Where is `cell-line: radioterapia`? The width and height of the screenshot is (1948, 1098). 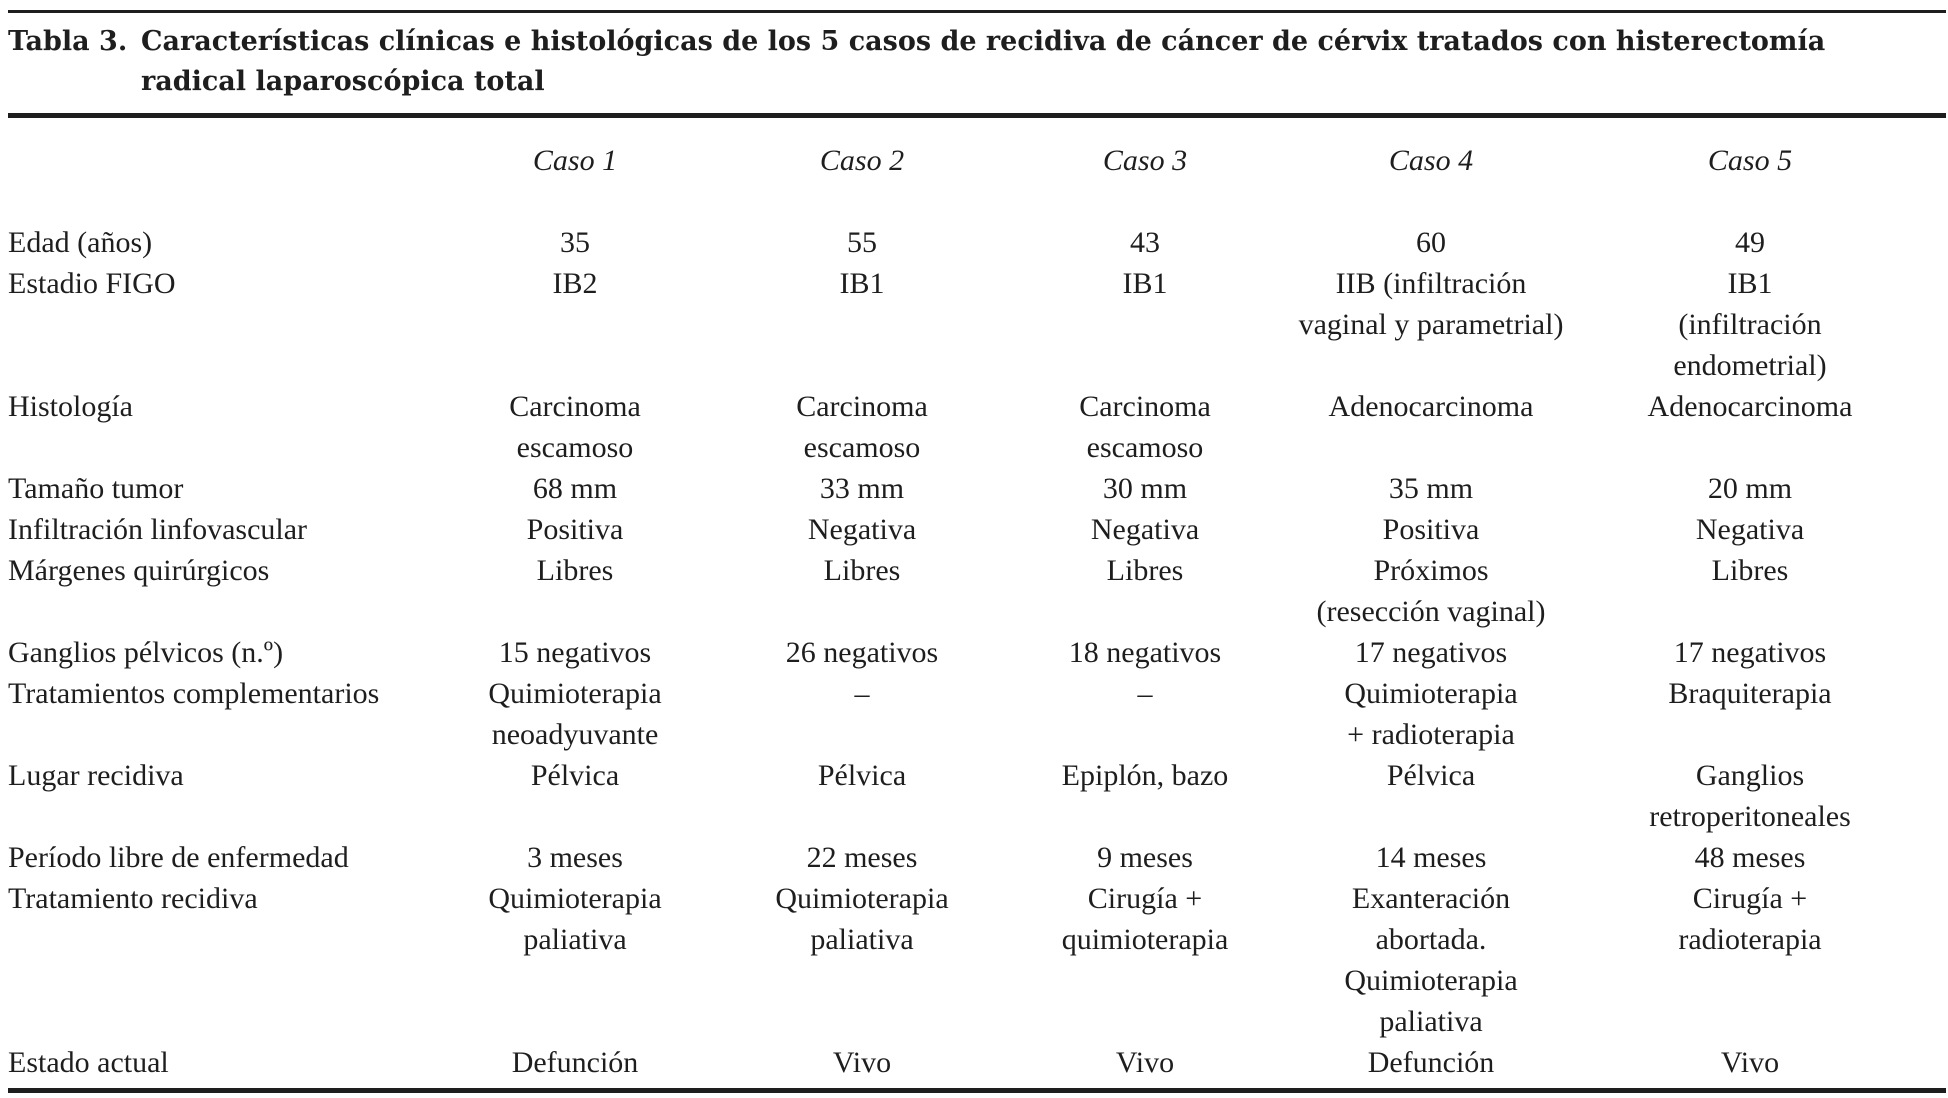 cell-line: radioterapia is located at coordinates (1750, 939).